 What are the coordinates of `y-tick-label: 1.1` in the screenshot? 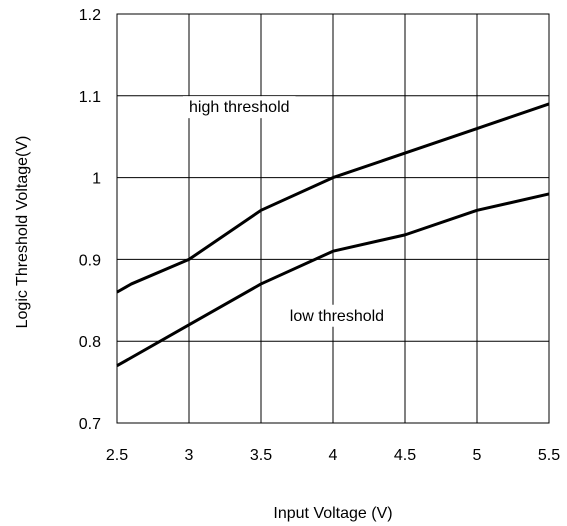 It's located at (90, 97).